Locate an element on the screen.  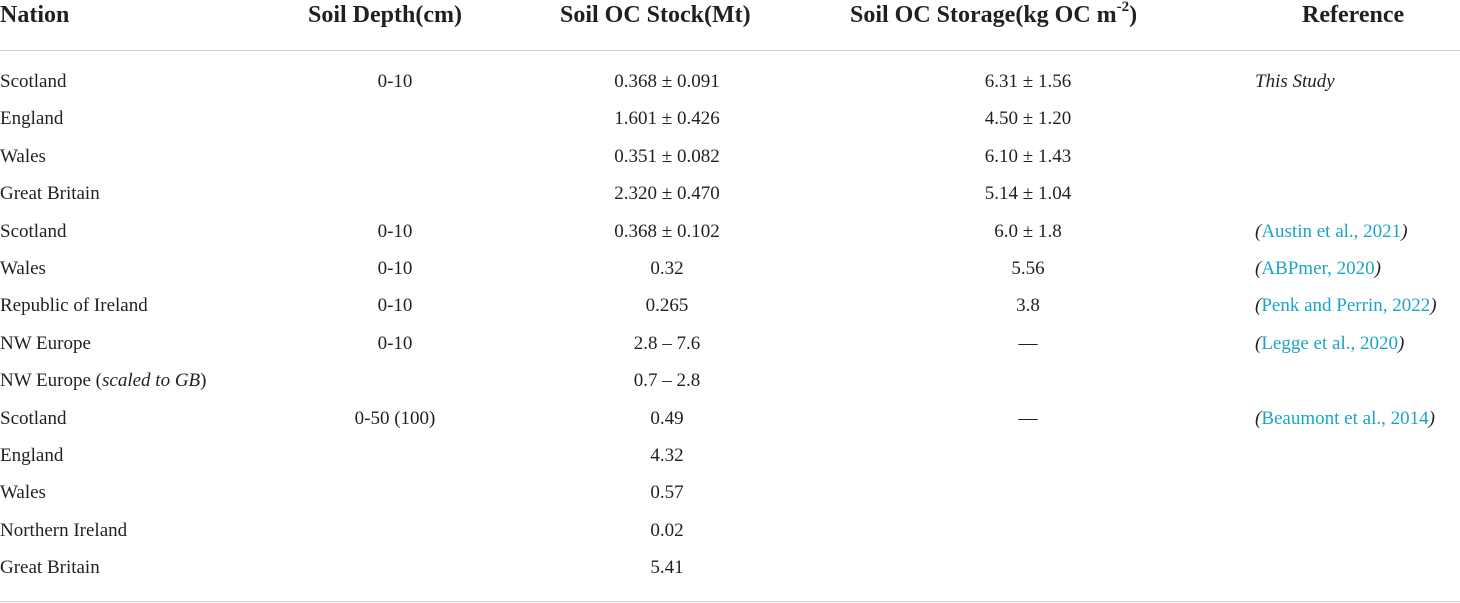
nation-cell: NW Europe is located at coordinates (45, 343).